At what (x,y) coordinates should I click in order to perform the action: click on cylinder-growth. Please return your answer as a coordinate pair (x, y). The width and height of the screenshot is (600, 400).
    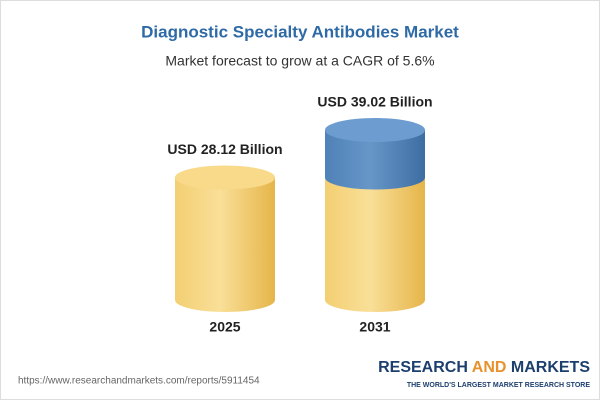
    Looking at the image, I should click on (375, 160).